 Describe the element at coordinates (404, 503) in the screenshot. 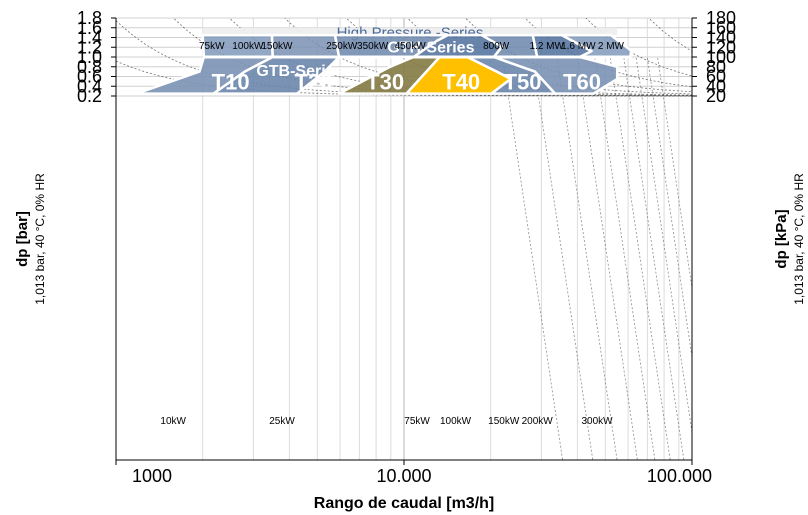

I see `x-axis-title: Rango de caudal [m3/h]` at that location.